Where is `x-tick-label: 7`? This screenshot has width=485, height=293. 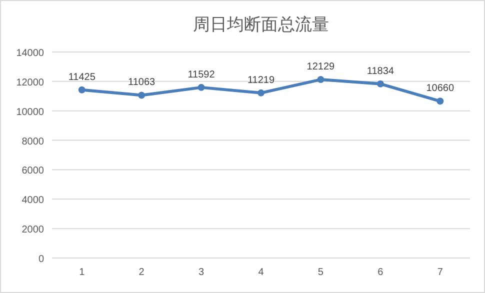
x-tick-label: 7 is located at coordinates (440, 272).